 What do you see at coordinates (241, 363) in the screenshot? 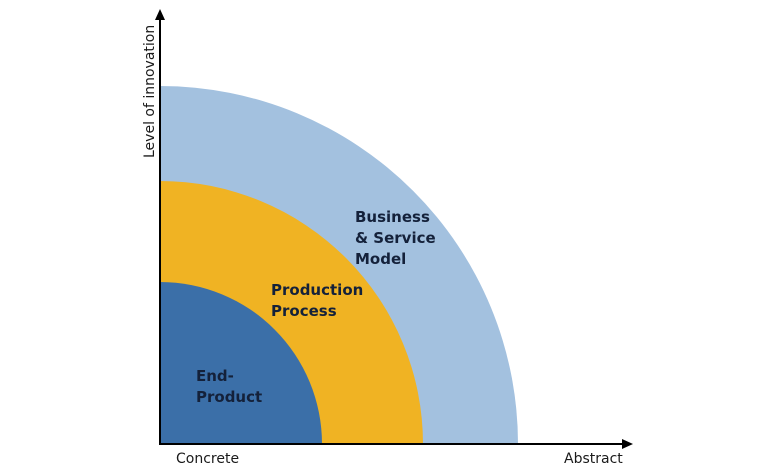
I see `ring-end-product` at bounding box center [241, 363].